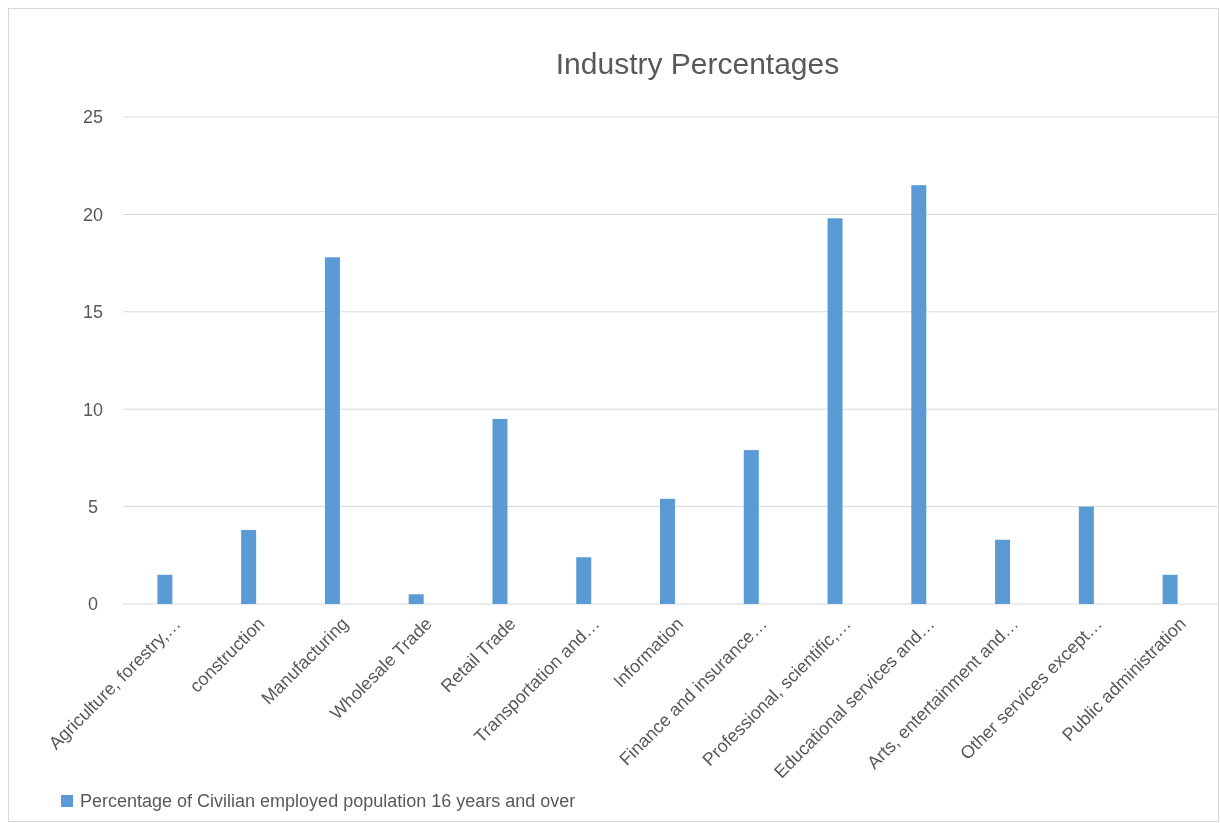  Describe the element at coordinates (93, 506) in the screenshot. I see `y-tick-label: 5` at that location.